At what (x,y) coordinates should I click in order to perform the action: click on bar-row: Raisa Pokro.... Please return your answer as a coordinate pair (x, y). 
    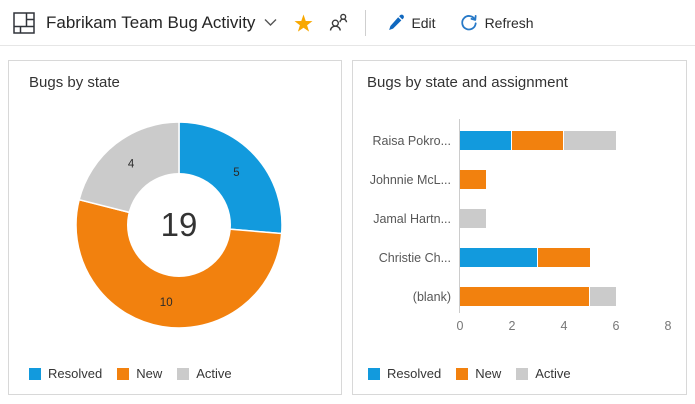
    Looking at the image, I should click on (519, 140).